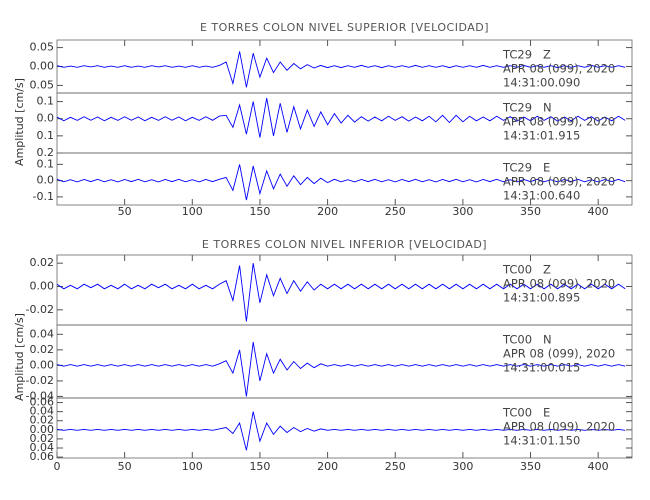  What do you see at coordinates (526, 55) in the screenshot?
I see `trace-station: TC29 Z` at bounding box center [526, 55].